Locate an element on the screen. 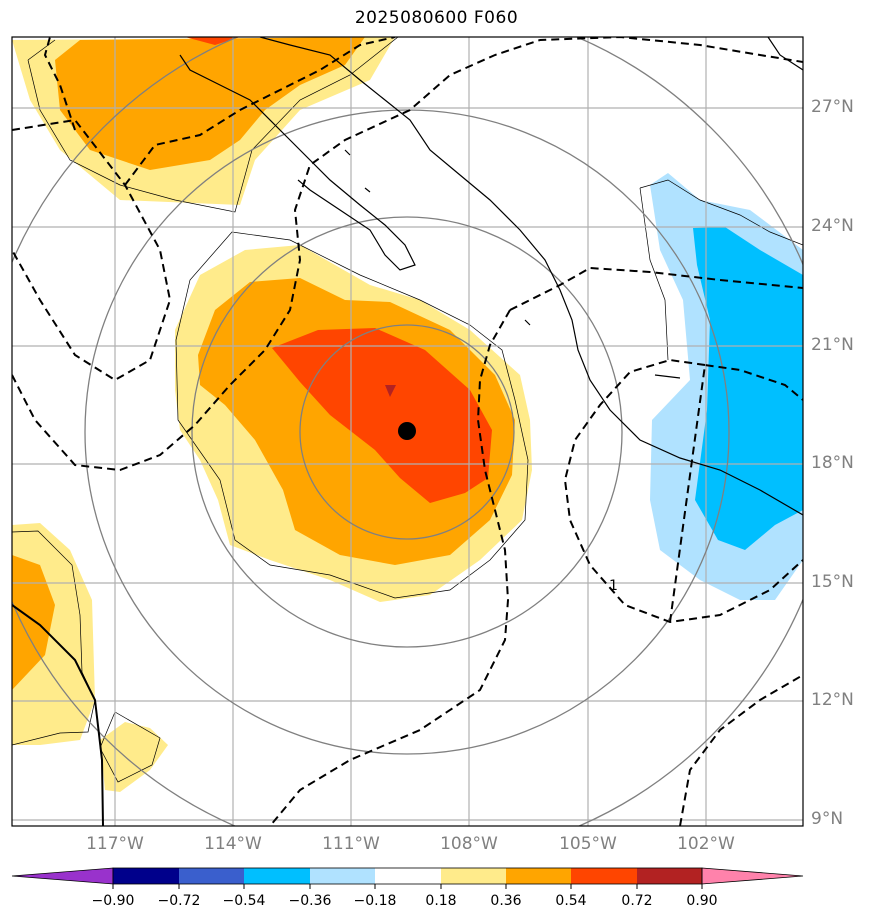 The image size is (873, 924). colorbar-tick-label: 0.54 is located at coordinates (571, 901).